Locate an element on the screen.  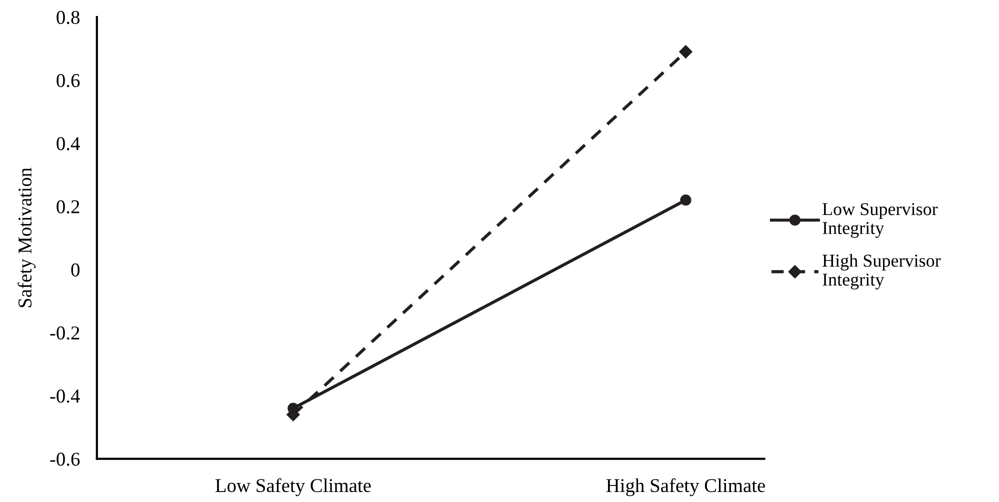
y-tick-label: 0.6 is located at coordinates (68, 81).